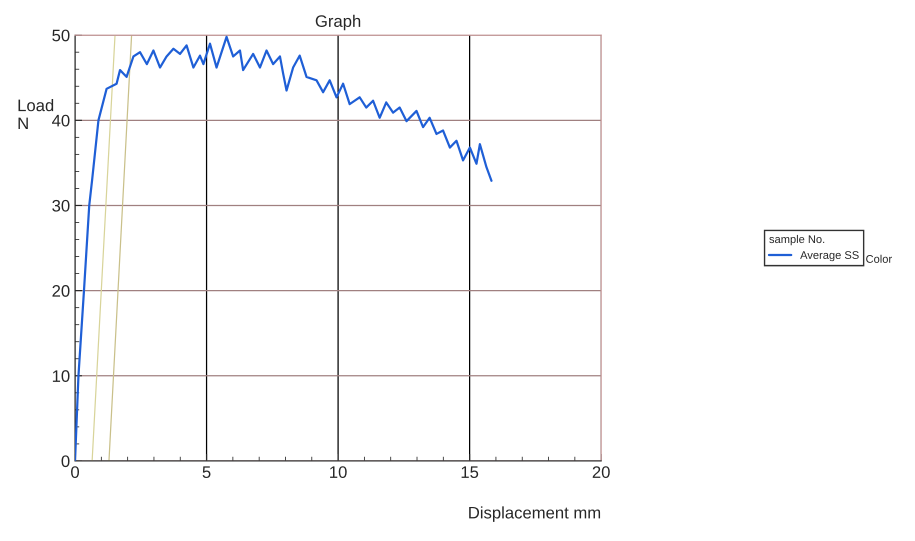 The height and width of the screenshot is (541, 915). What do you see at coordinates (61, 120) in the screenshot?
I see `y-tick-label: 40` at bounding box center [61, 120].